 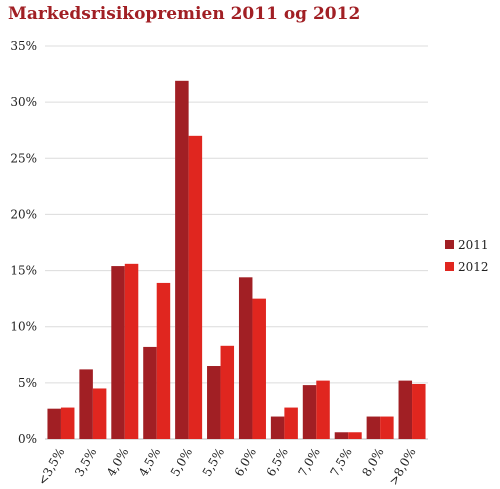 What do you see at coordinates (149, 462) in the screenshot?
I see `x-tick-label: 4,5%` at bounding box center [149, 462].